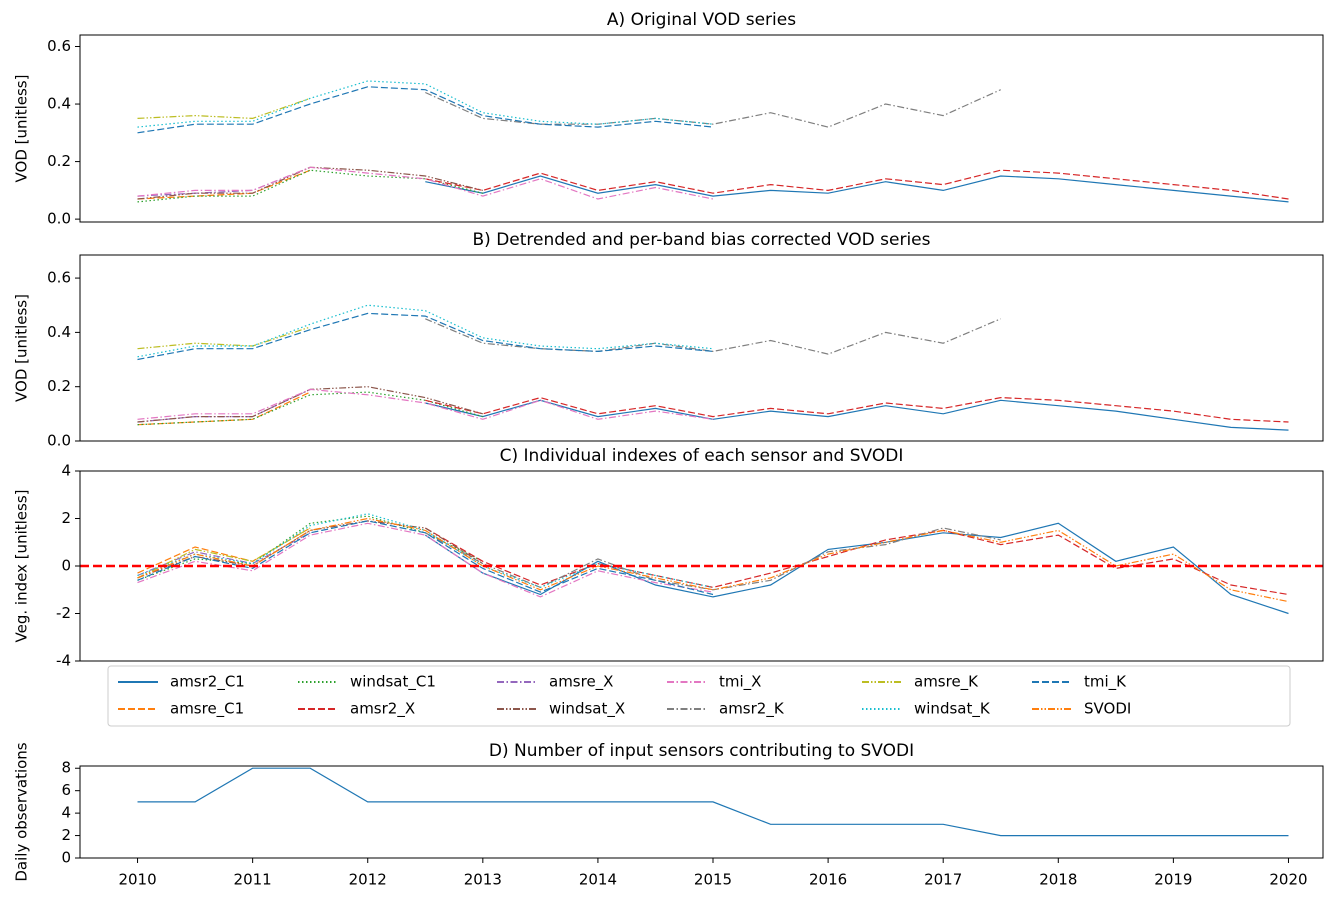 This screenshot has height=901, width=1327. Describe the element at coordinates (1107, 709) in the screenshot. I see `legend-label: SVODI` at that location.